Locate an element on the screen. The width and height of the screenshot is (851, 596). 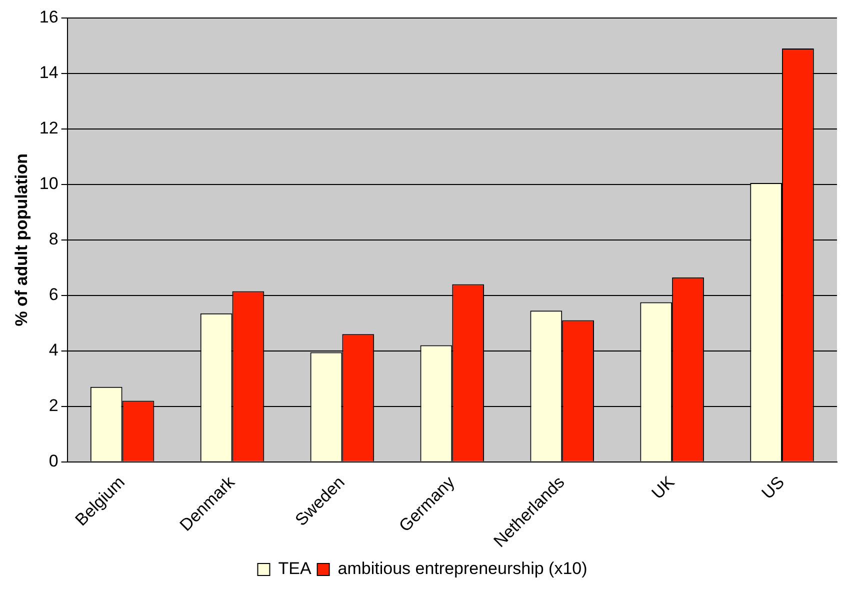
y-tick-label: 2 is located at coordinates (53, 405).